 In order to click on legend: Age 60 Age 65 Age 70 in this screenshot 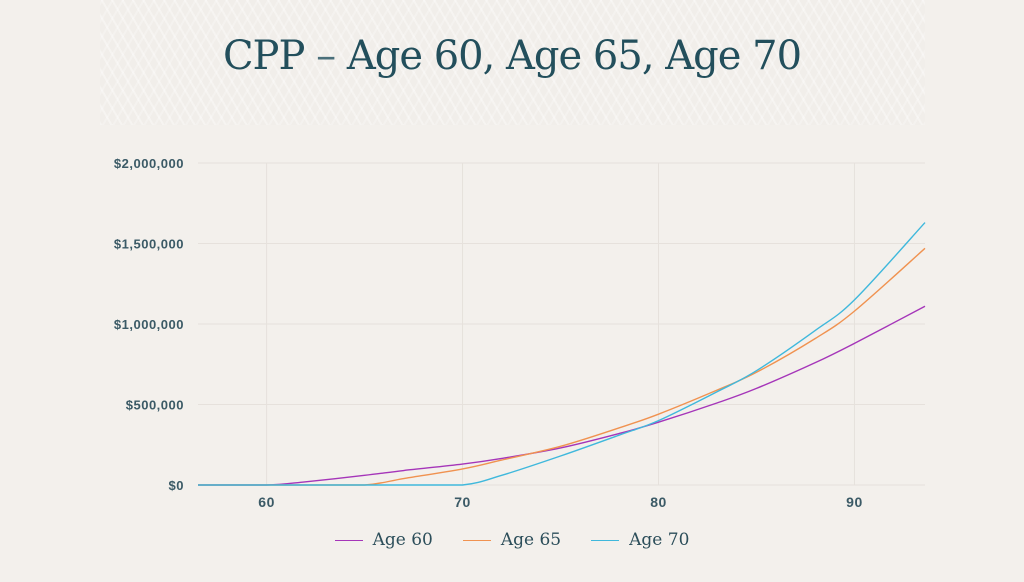, I will do `click(512, 540)`.